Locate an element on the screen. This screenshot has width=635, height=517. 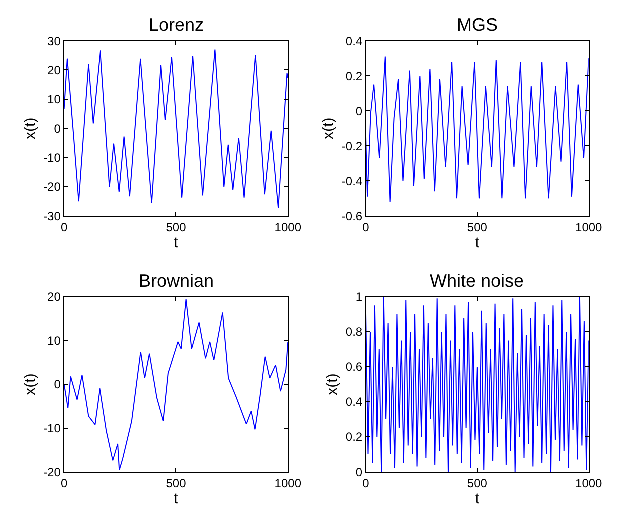
chart-title: MGS is located at coordinates (477, 25).